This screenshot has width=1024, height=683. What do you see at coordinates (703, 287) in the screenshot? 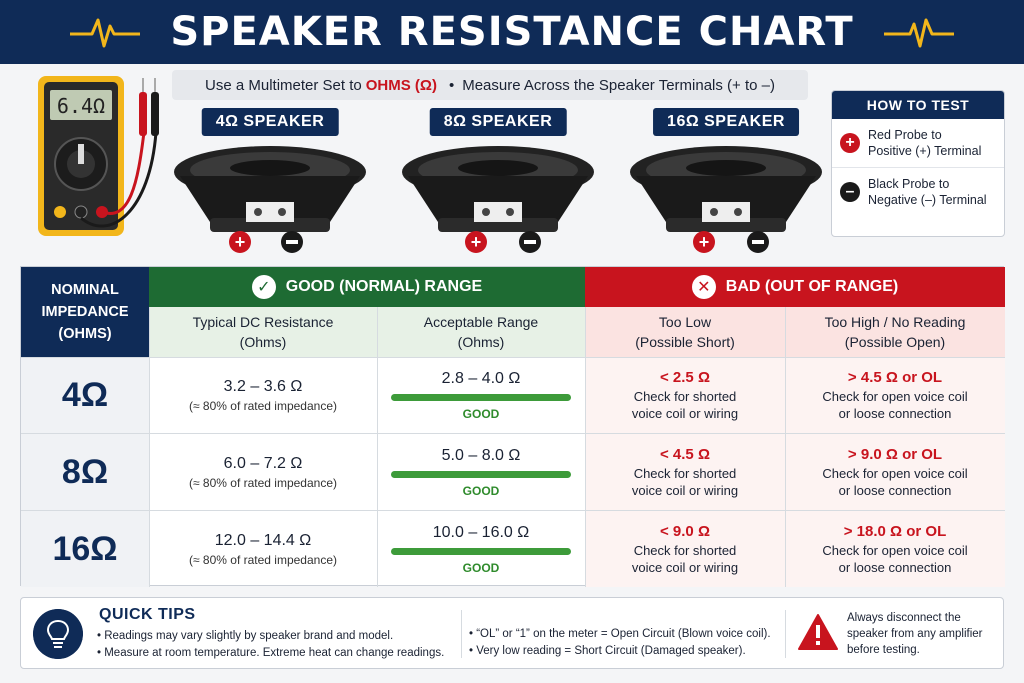
I see `x-icon: ✕` at bounding box center [703, 287].